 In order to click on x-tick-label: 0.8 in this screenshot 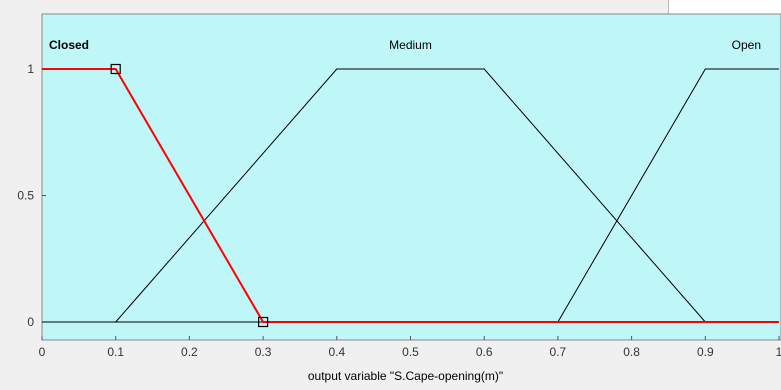, I will do `click(631, 352)`.